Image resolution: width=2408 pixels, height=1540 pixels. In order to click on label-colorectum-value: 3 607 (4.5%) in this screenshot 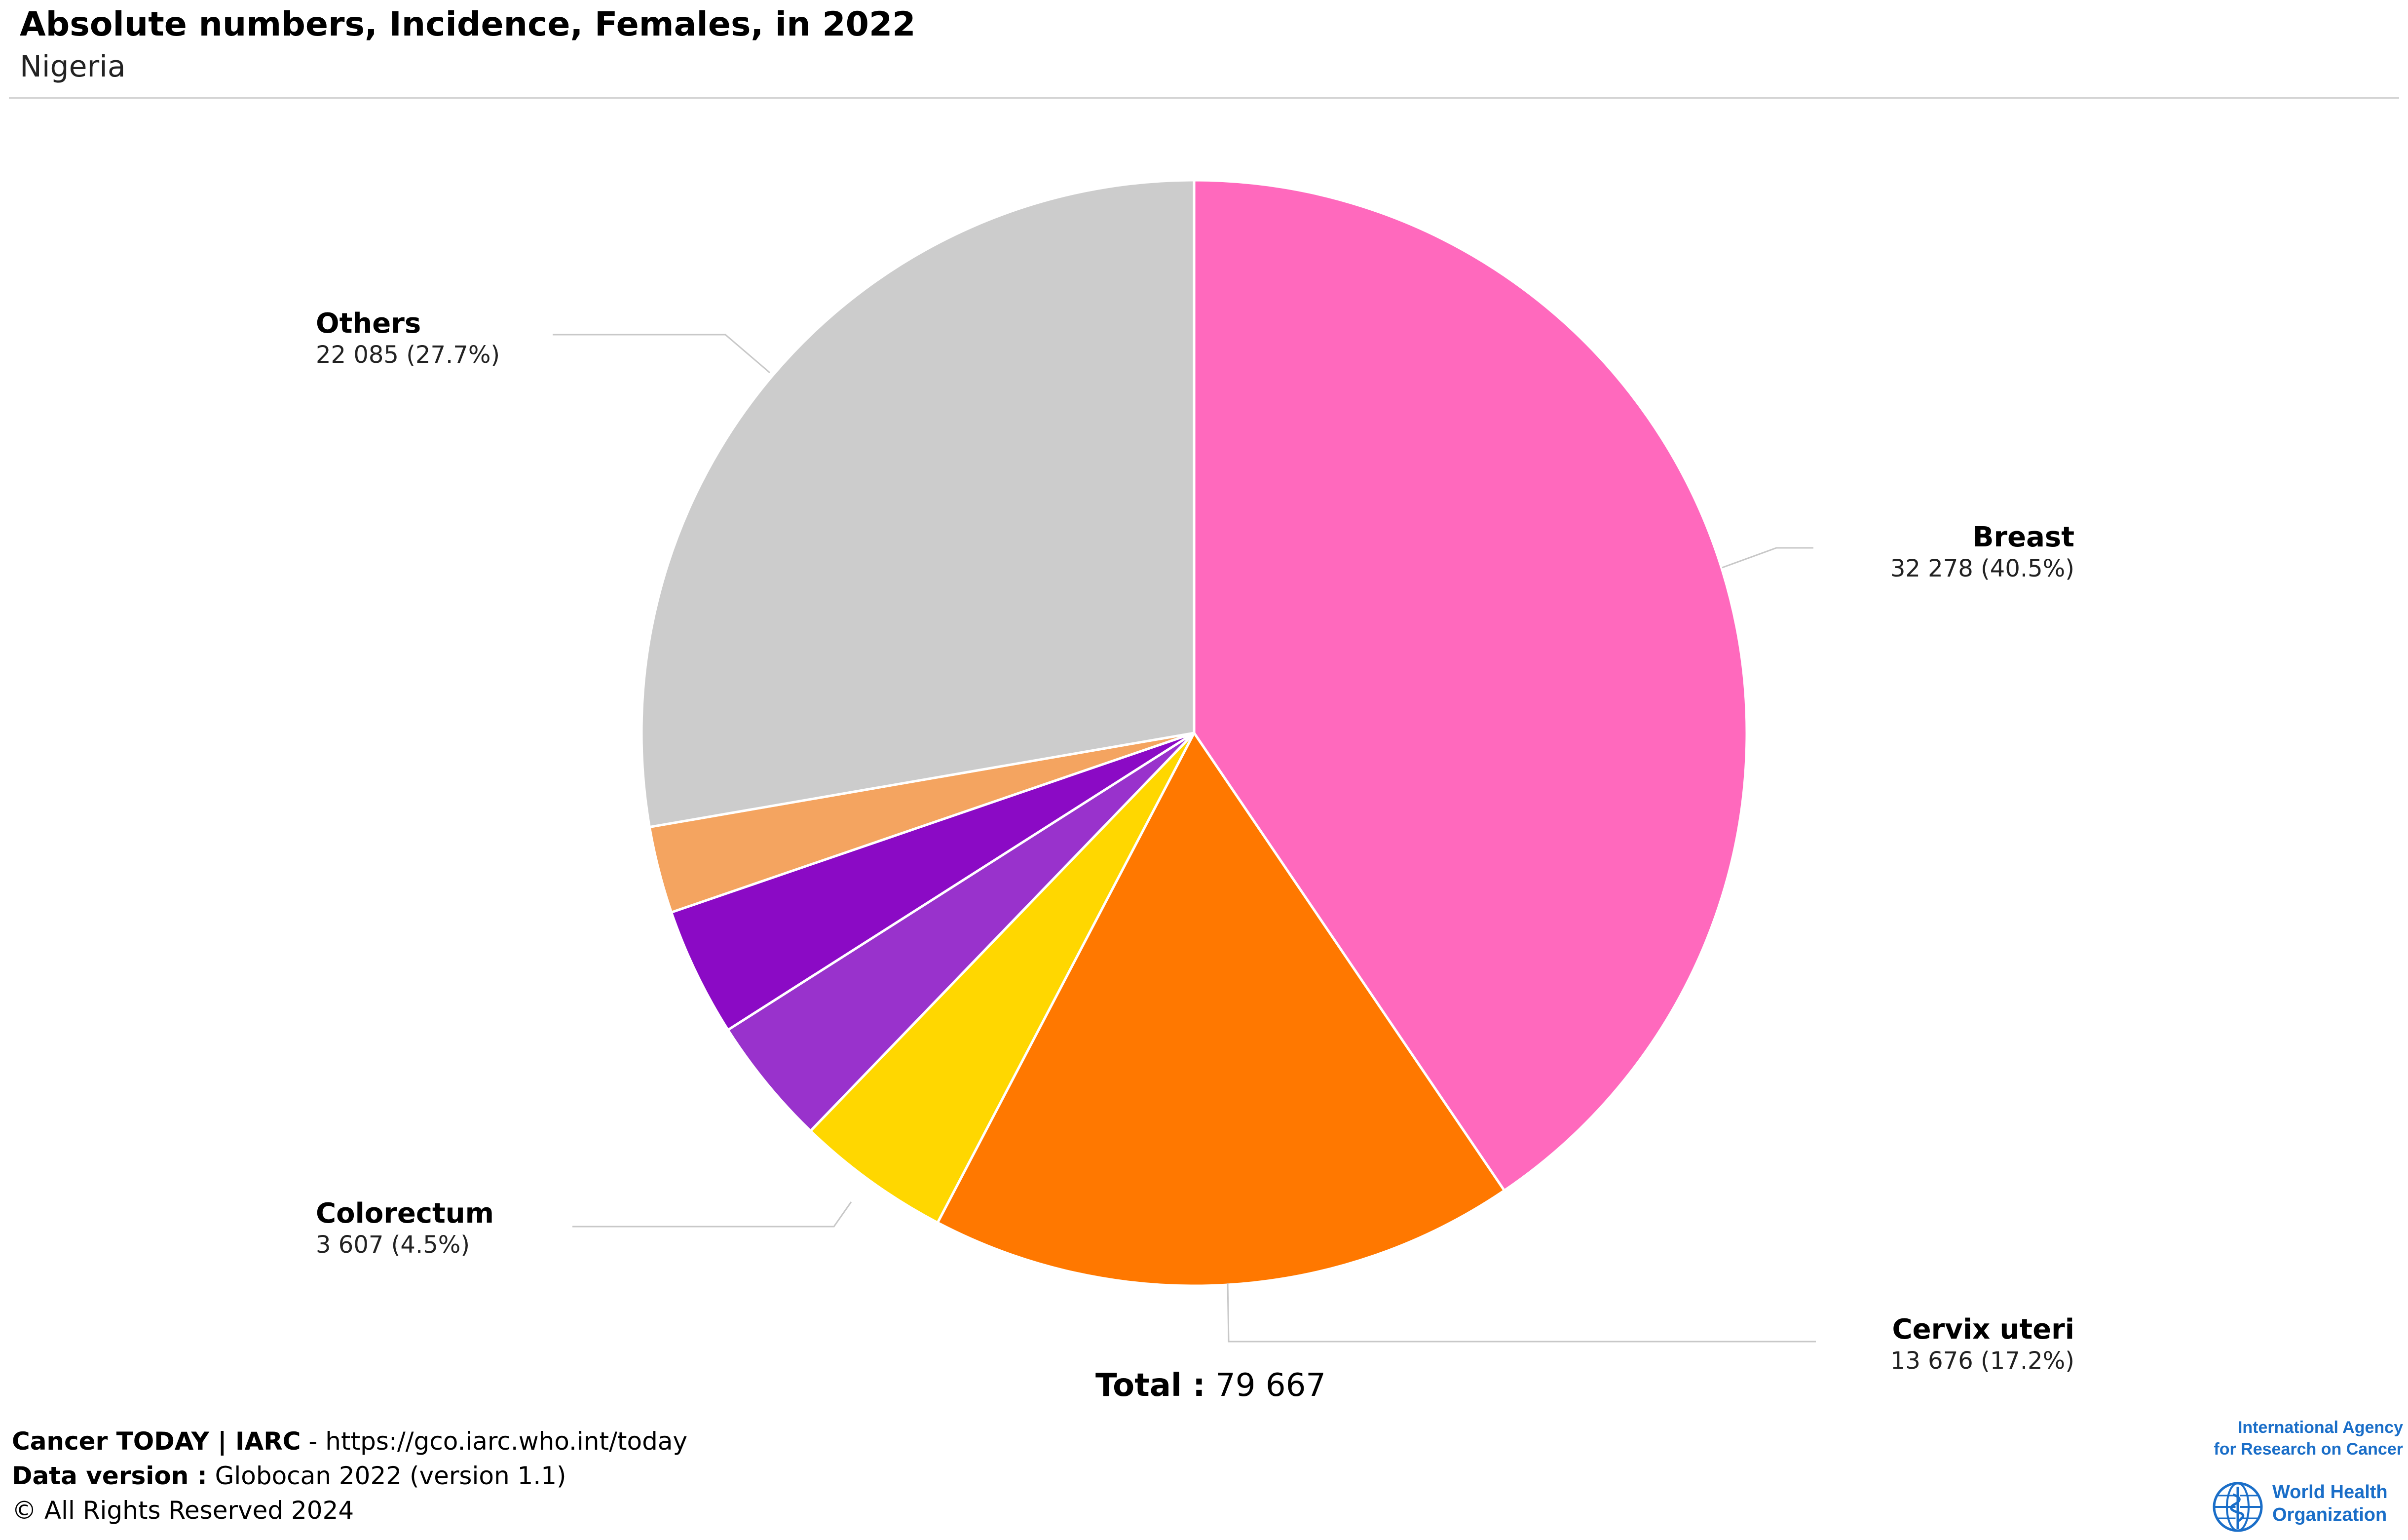, I will do `click(393, 1245)`.